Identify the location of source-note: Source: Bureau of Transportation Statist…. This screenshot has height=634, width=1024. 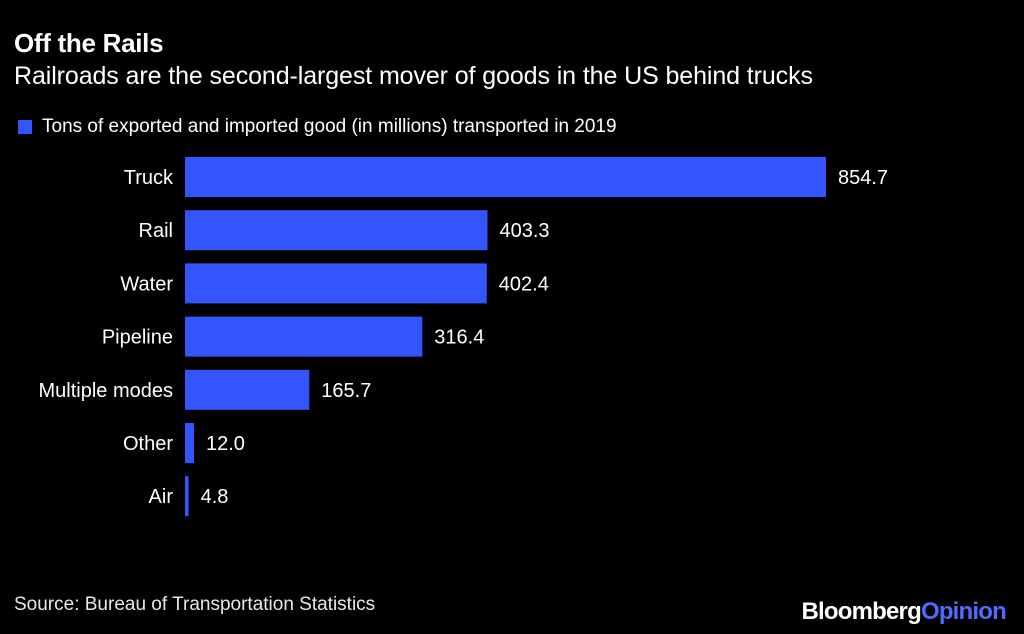
(195, 604).